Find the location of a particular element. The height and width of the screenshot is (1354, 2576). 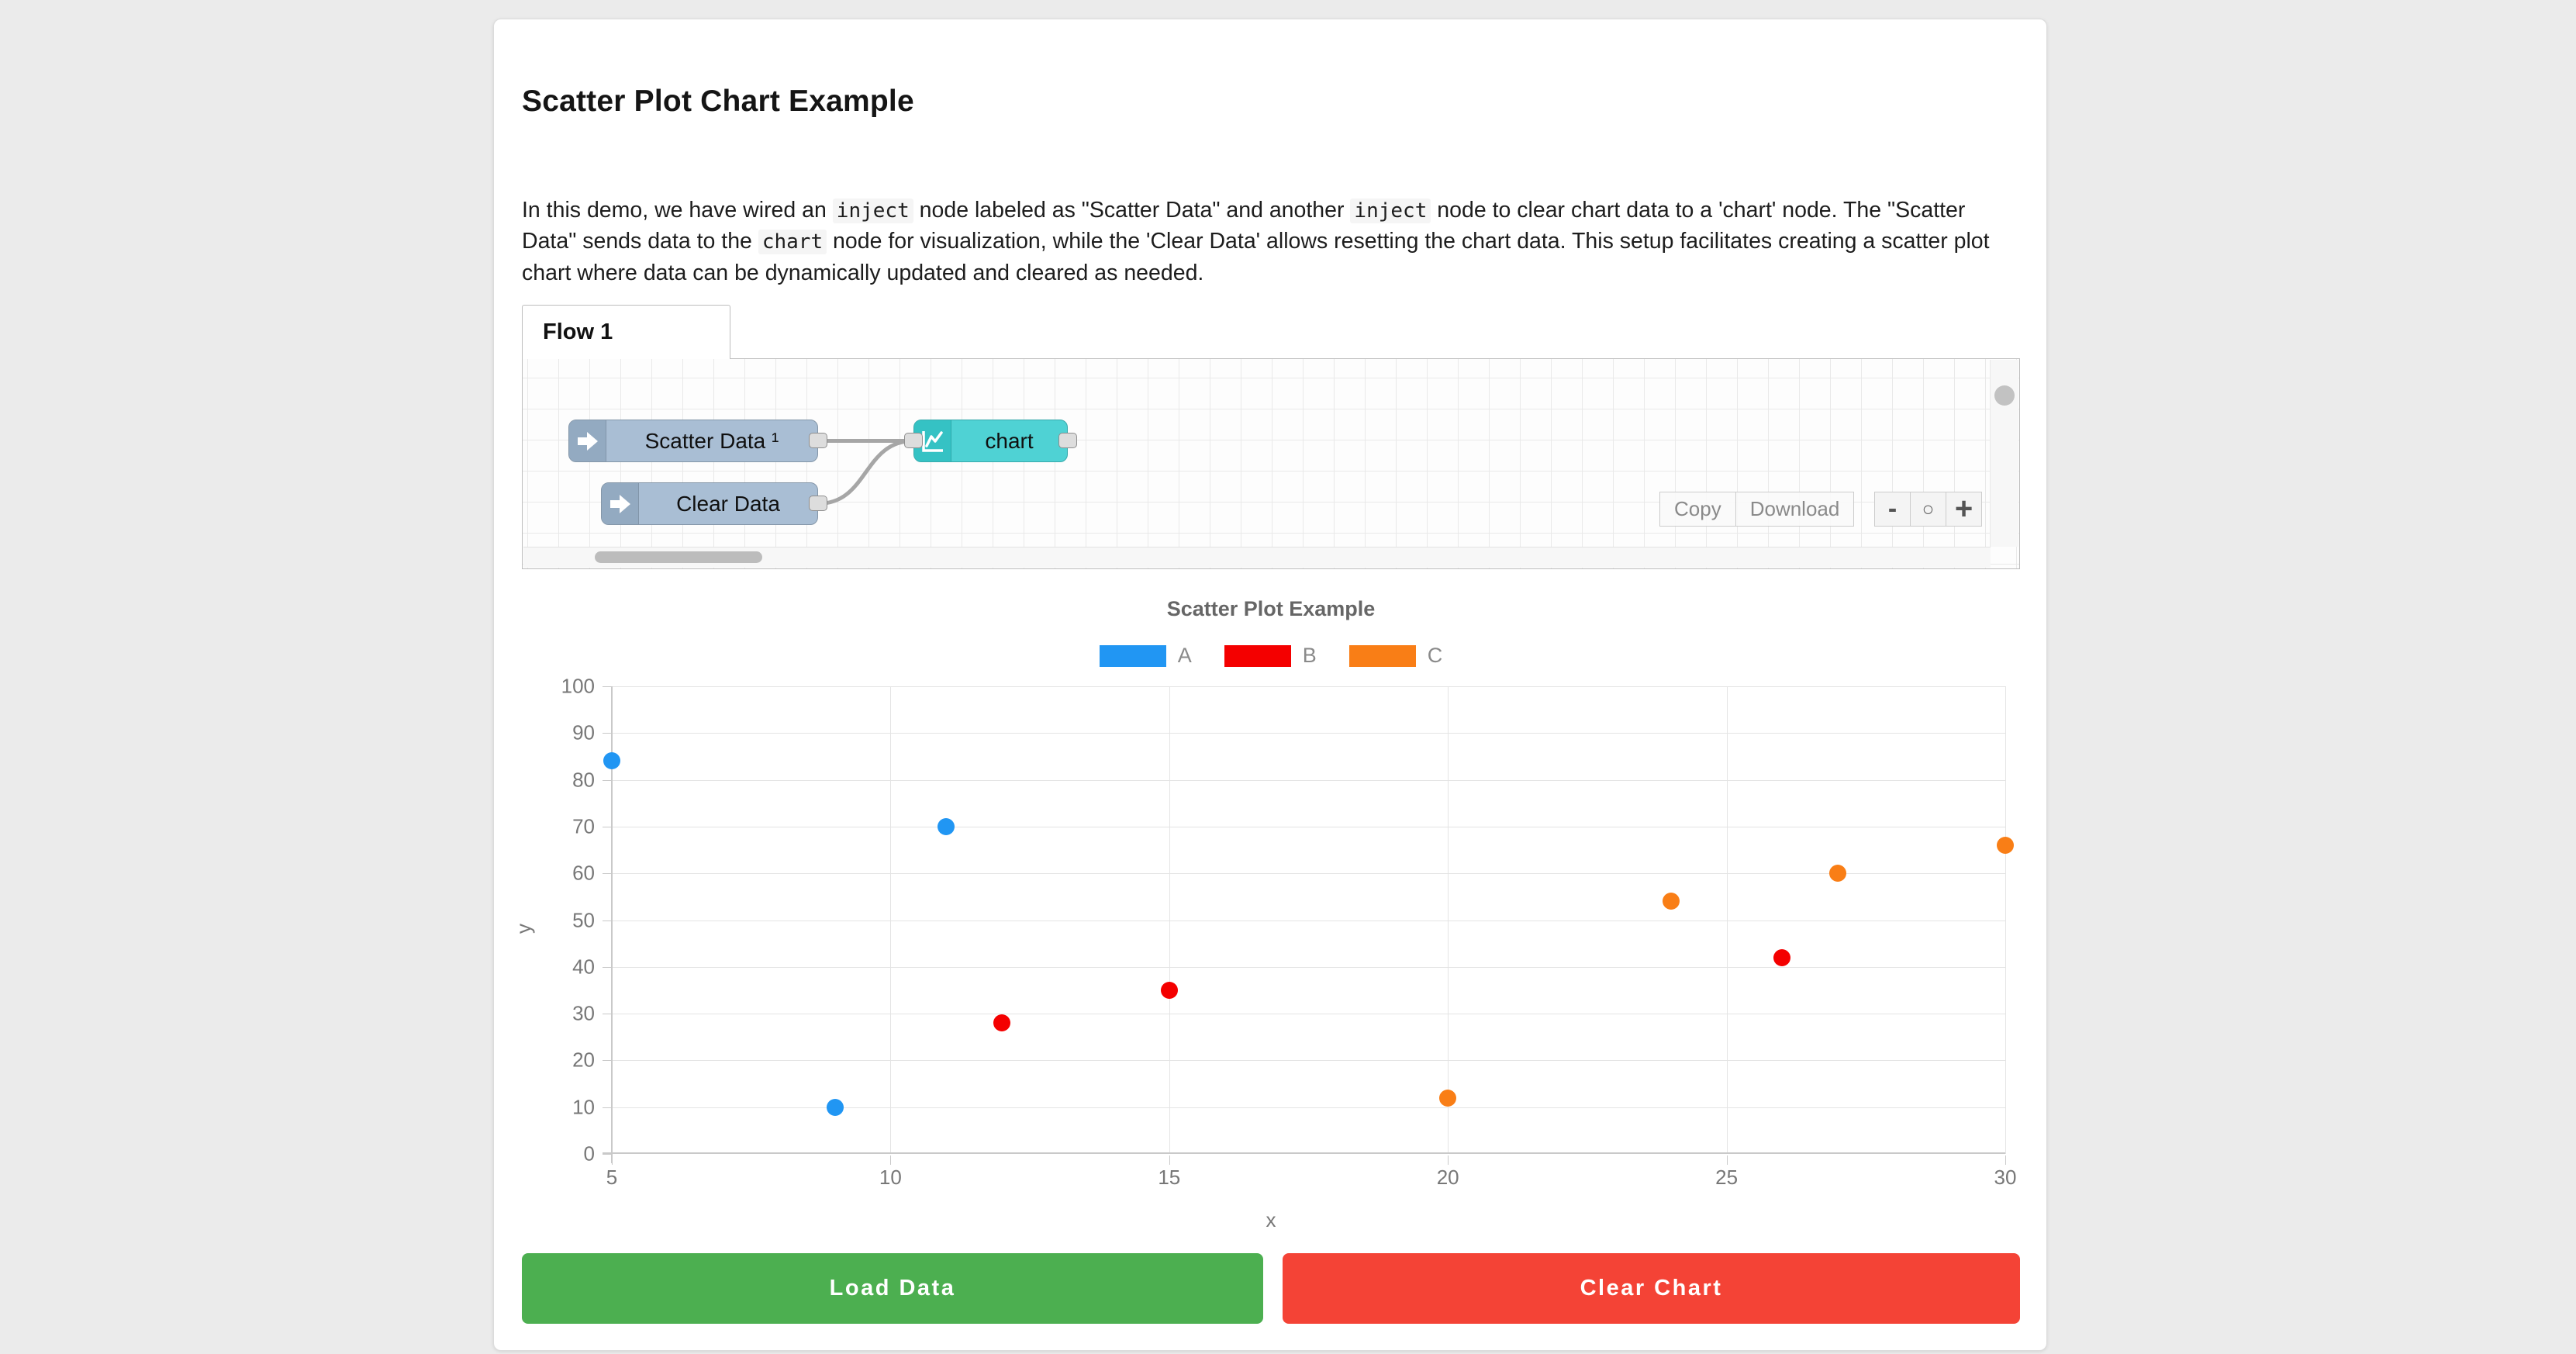

y-axis-label: y is located at coordinates (523, 929).